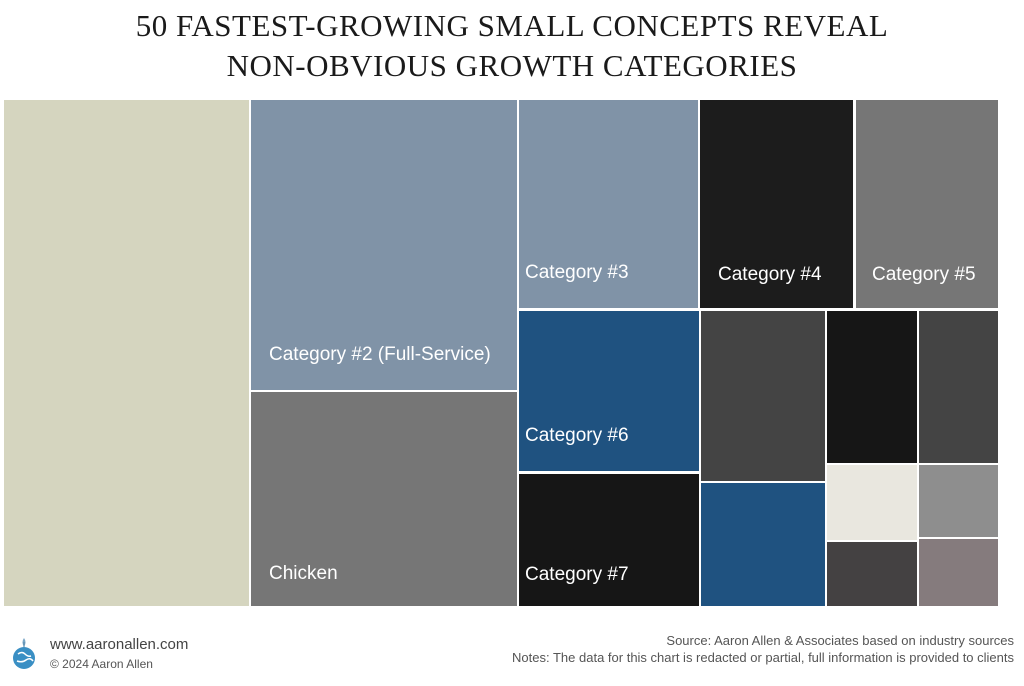  What do you see at coordinates (512, 65) in the screenshot?
I see `chart-title-line-2: NON-OBVIOUS GROWTH CATEGORIES` at bounding box center [512, 65].